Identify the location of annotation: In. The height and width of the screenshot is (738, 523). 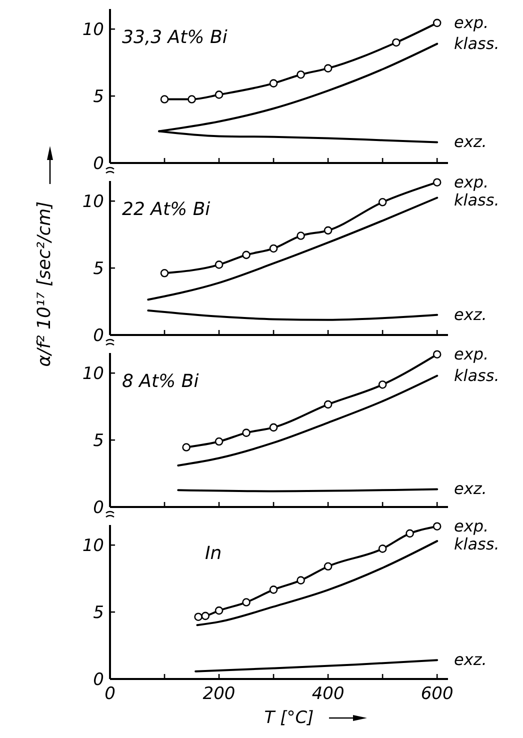
(213, 553).